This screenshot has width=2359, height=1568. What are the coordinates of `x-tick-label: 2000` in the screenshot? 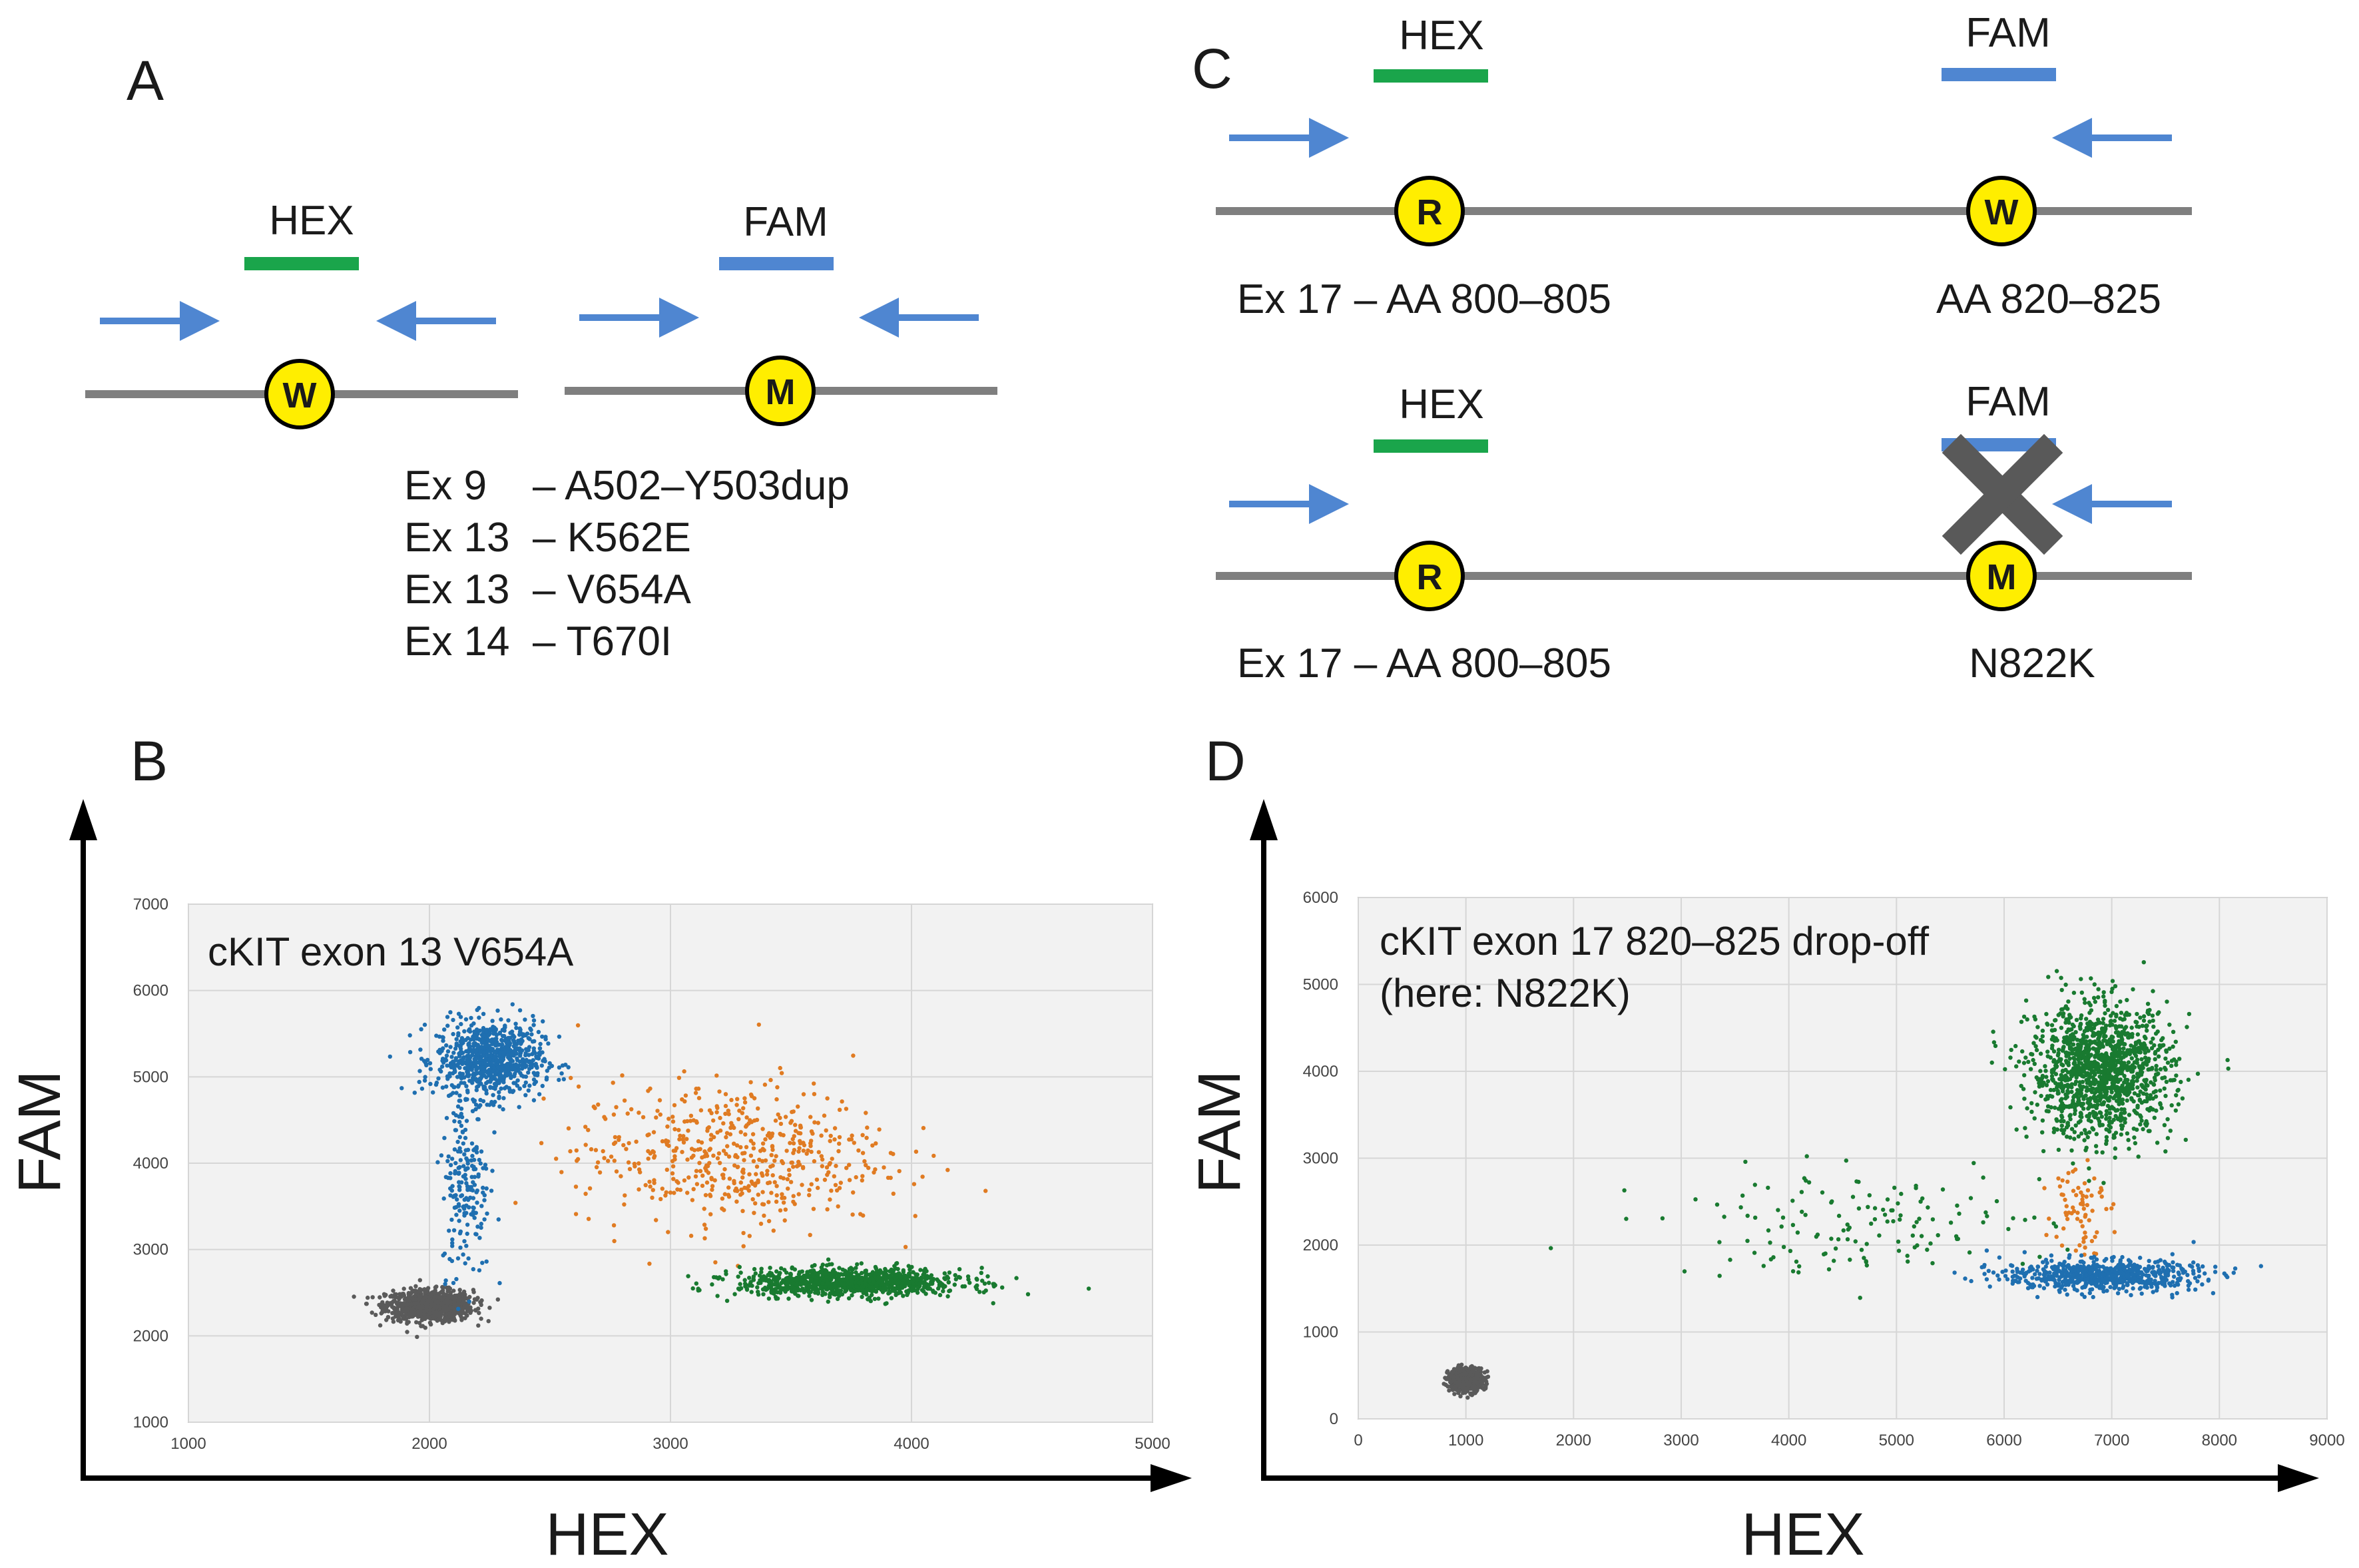 It's located at (429, 1444).